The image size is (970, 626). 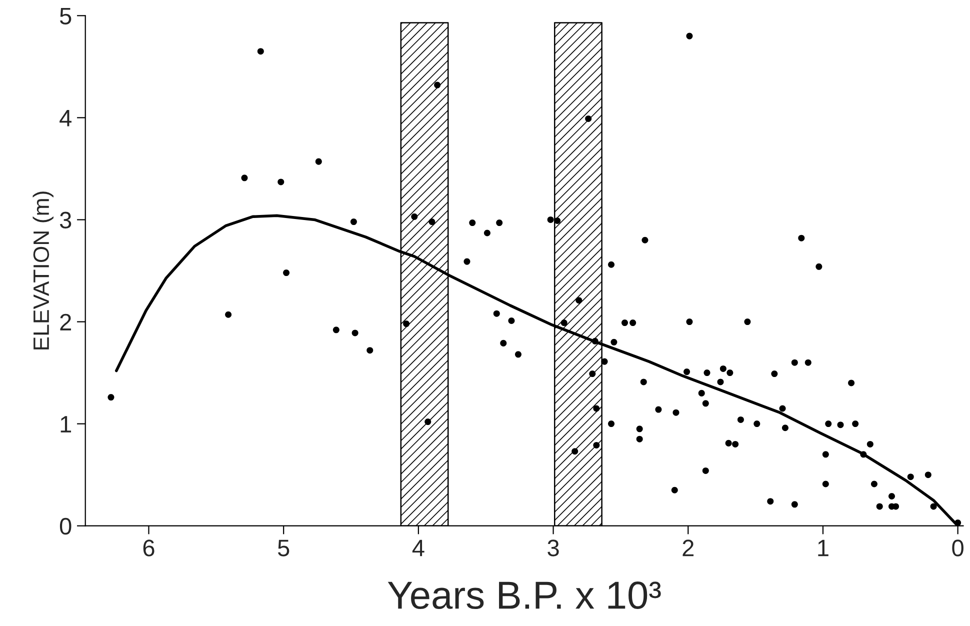 What do you see at coordinates (148, 548) in the screenshot?
I see `x-tick-label: 6` at bounding box center [148, 548].